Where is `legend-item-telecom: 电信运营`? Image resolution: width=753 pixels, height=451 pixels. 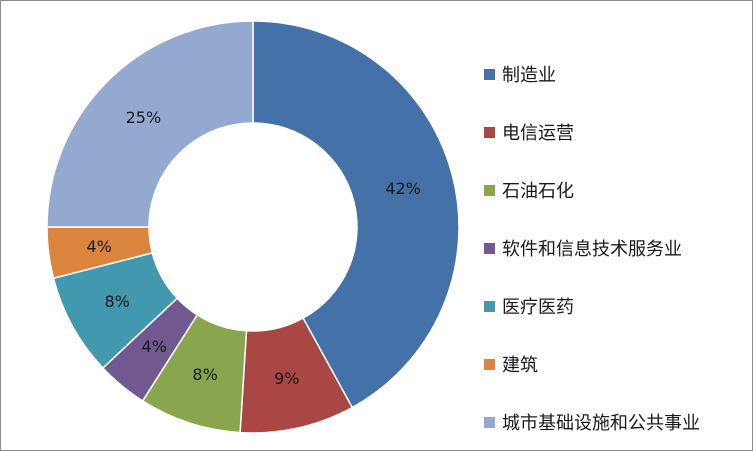 legend-item-telecom: 电信运营 is located at coordinates (615, 132).